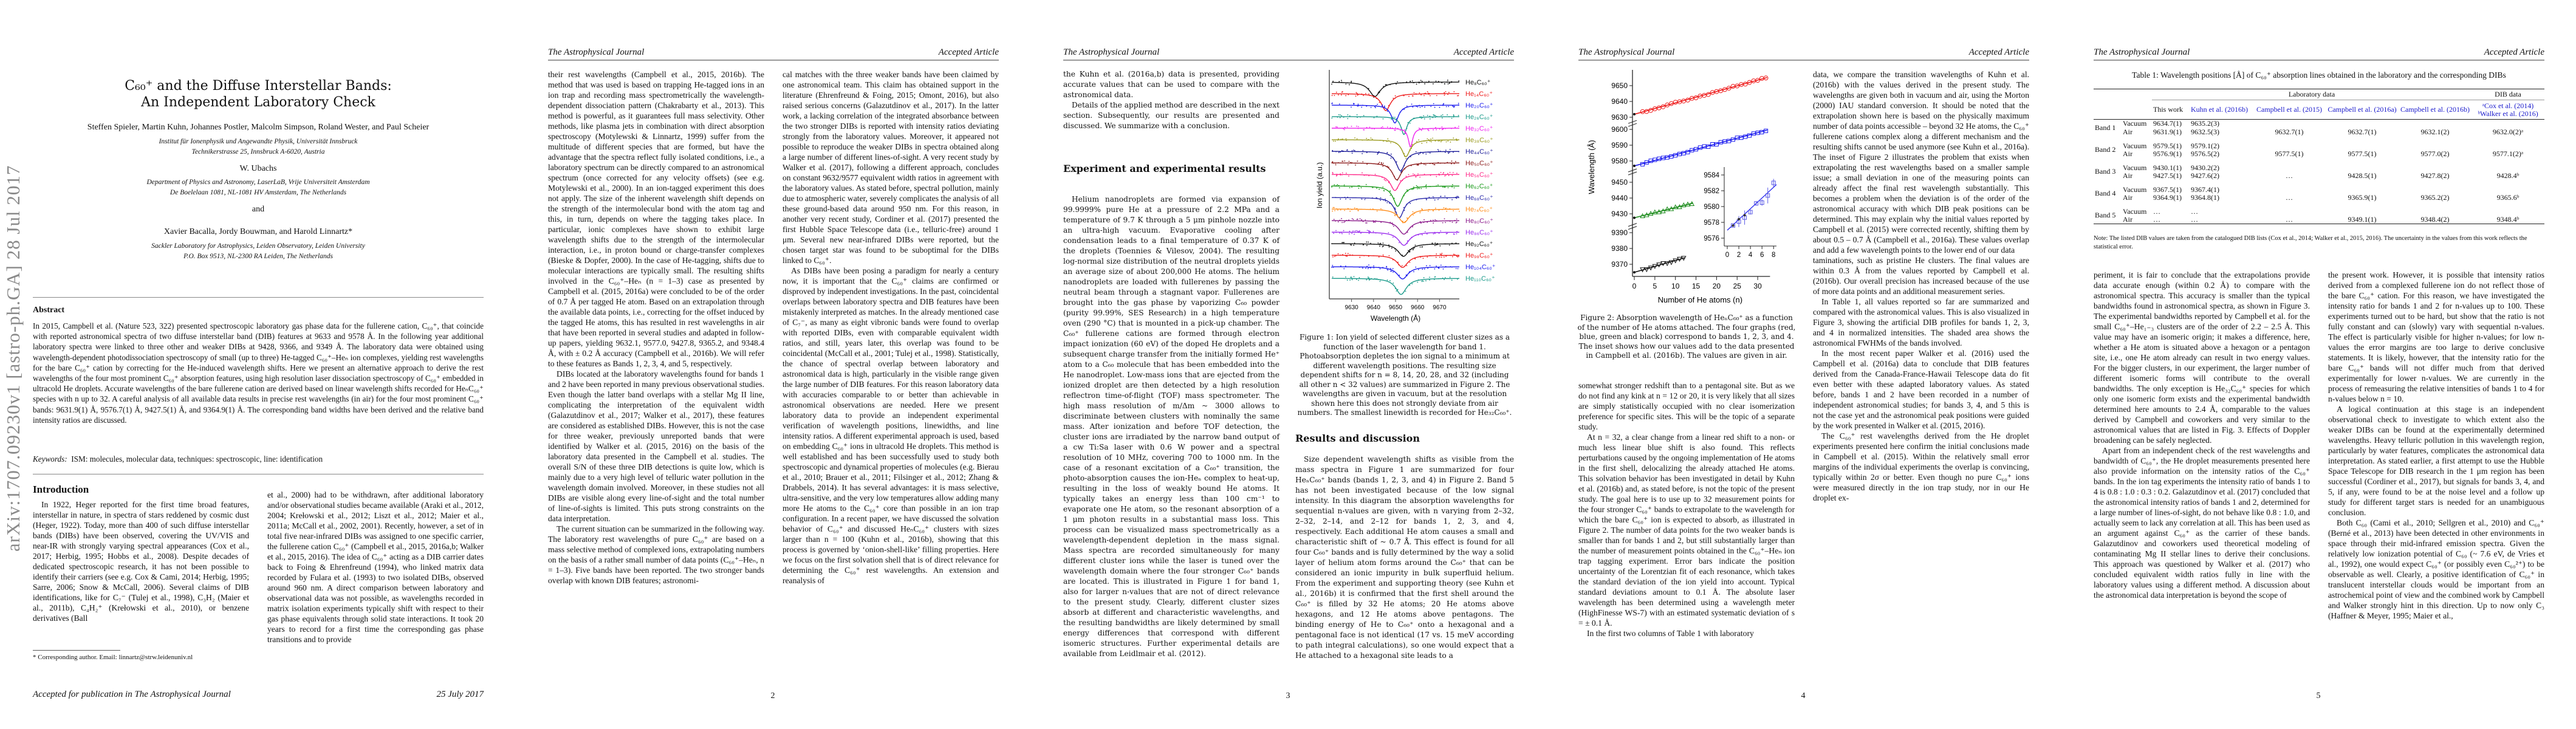  I want to click on fit-line, so click(1700, 96).